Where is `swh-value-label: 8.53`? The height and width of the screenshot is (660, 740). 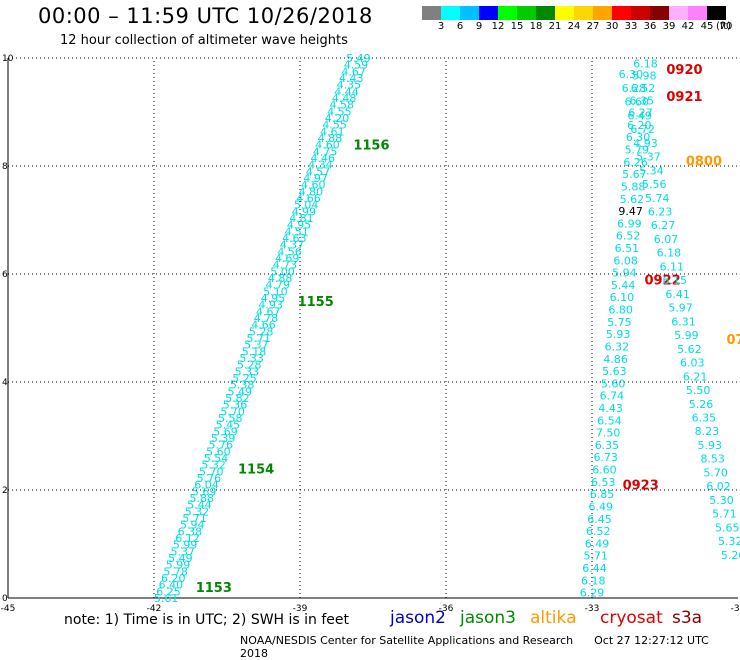
swh-value-label: 8.53 is located at coordinates (712, 459).